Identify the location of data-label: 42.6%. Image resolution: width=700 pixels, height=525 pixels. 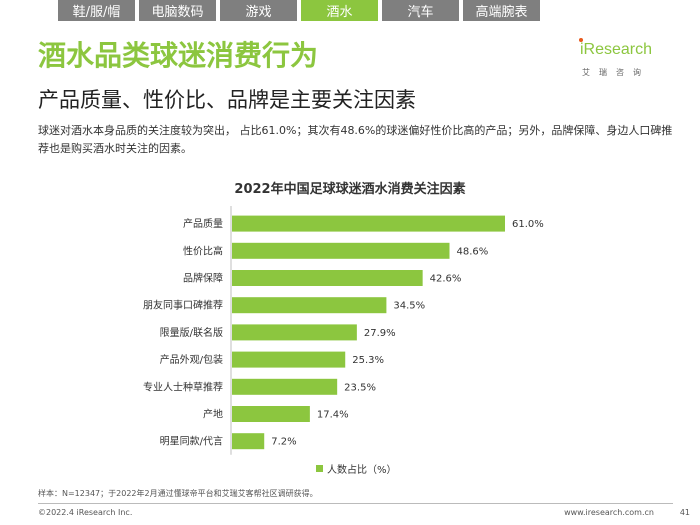
(446, 279).